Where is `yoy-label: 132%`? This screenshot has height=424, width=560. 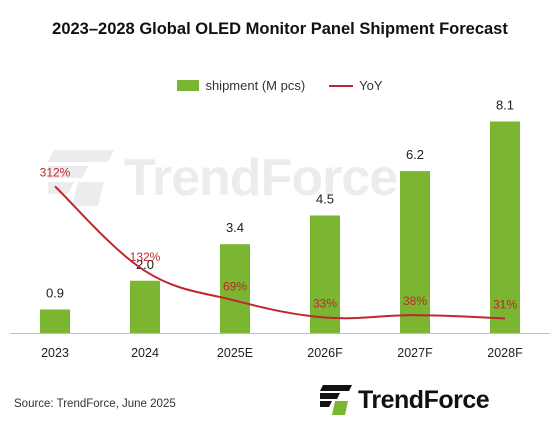
yoy-label: 132% is located at coordinates (145, 257).